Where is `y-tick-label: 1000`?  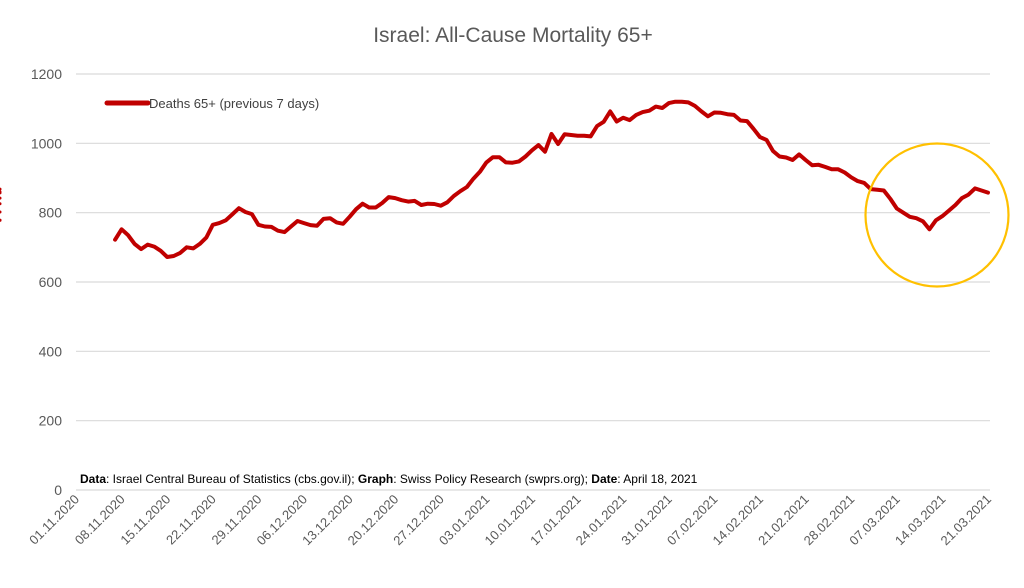 y-tick-label: 1000 is located at coordinates (46, 143).